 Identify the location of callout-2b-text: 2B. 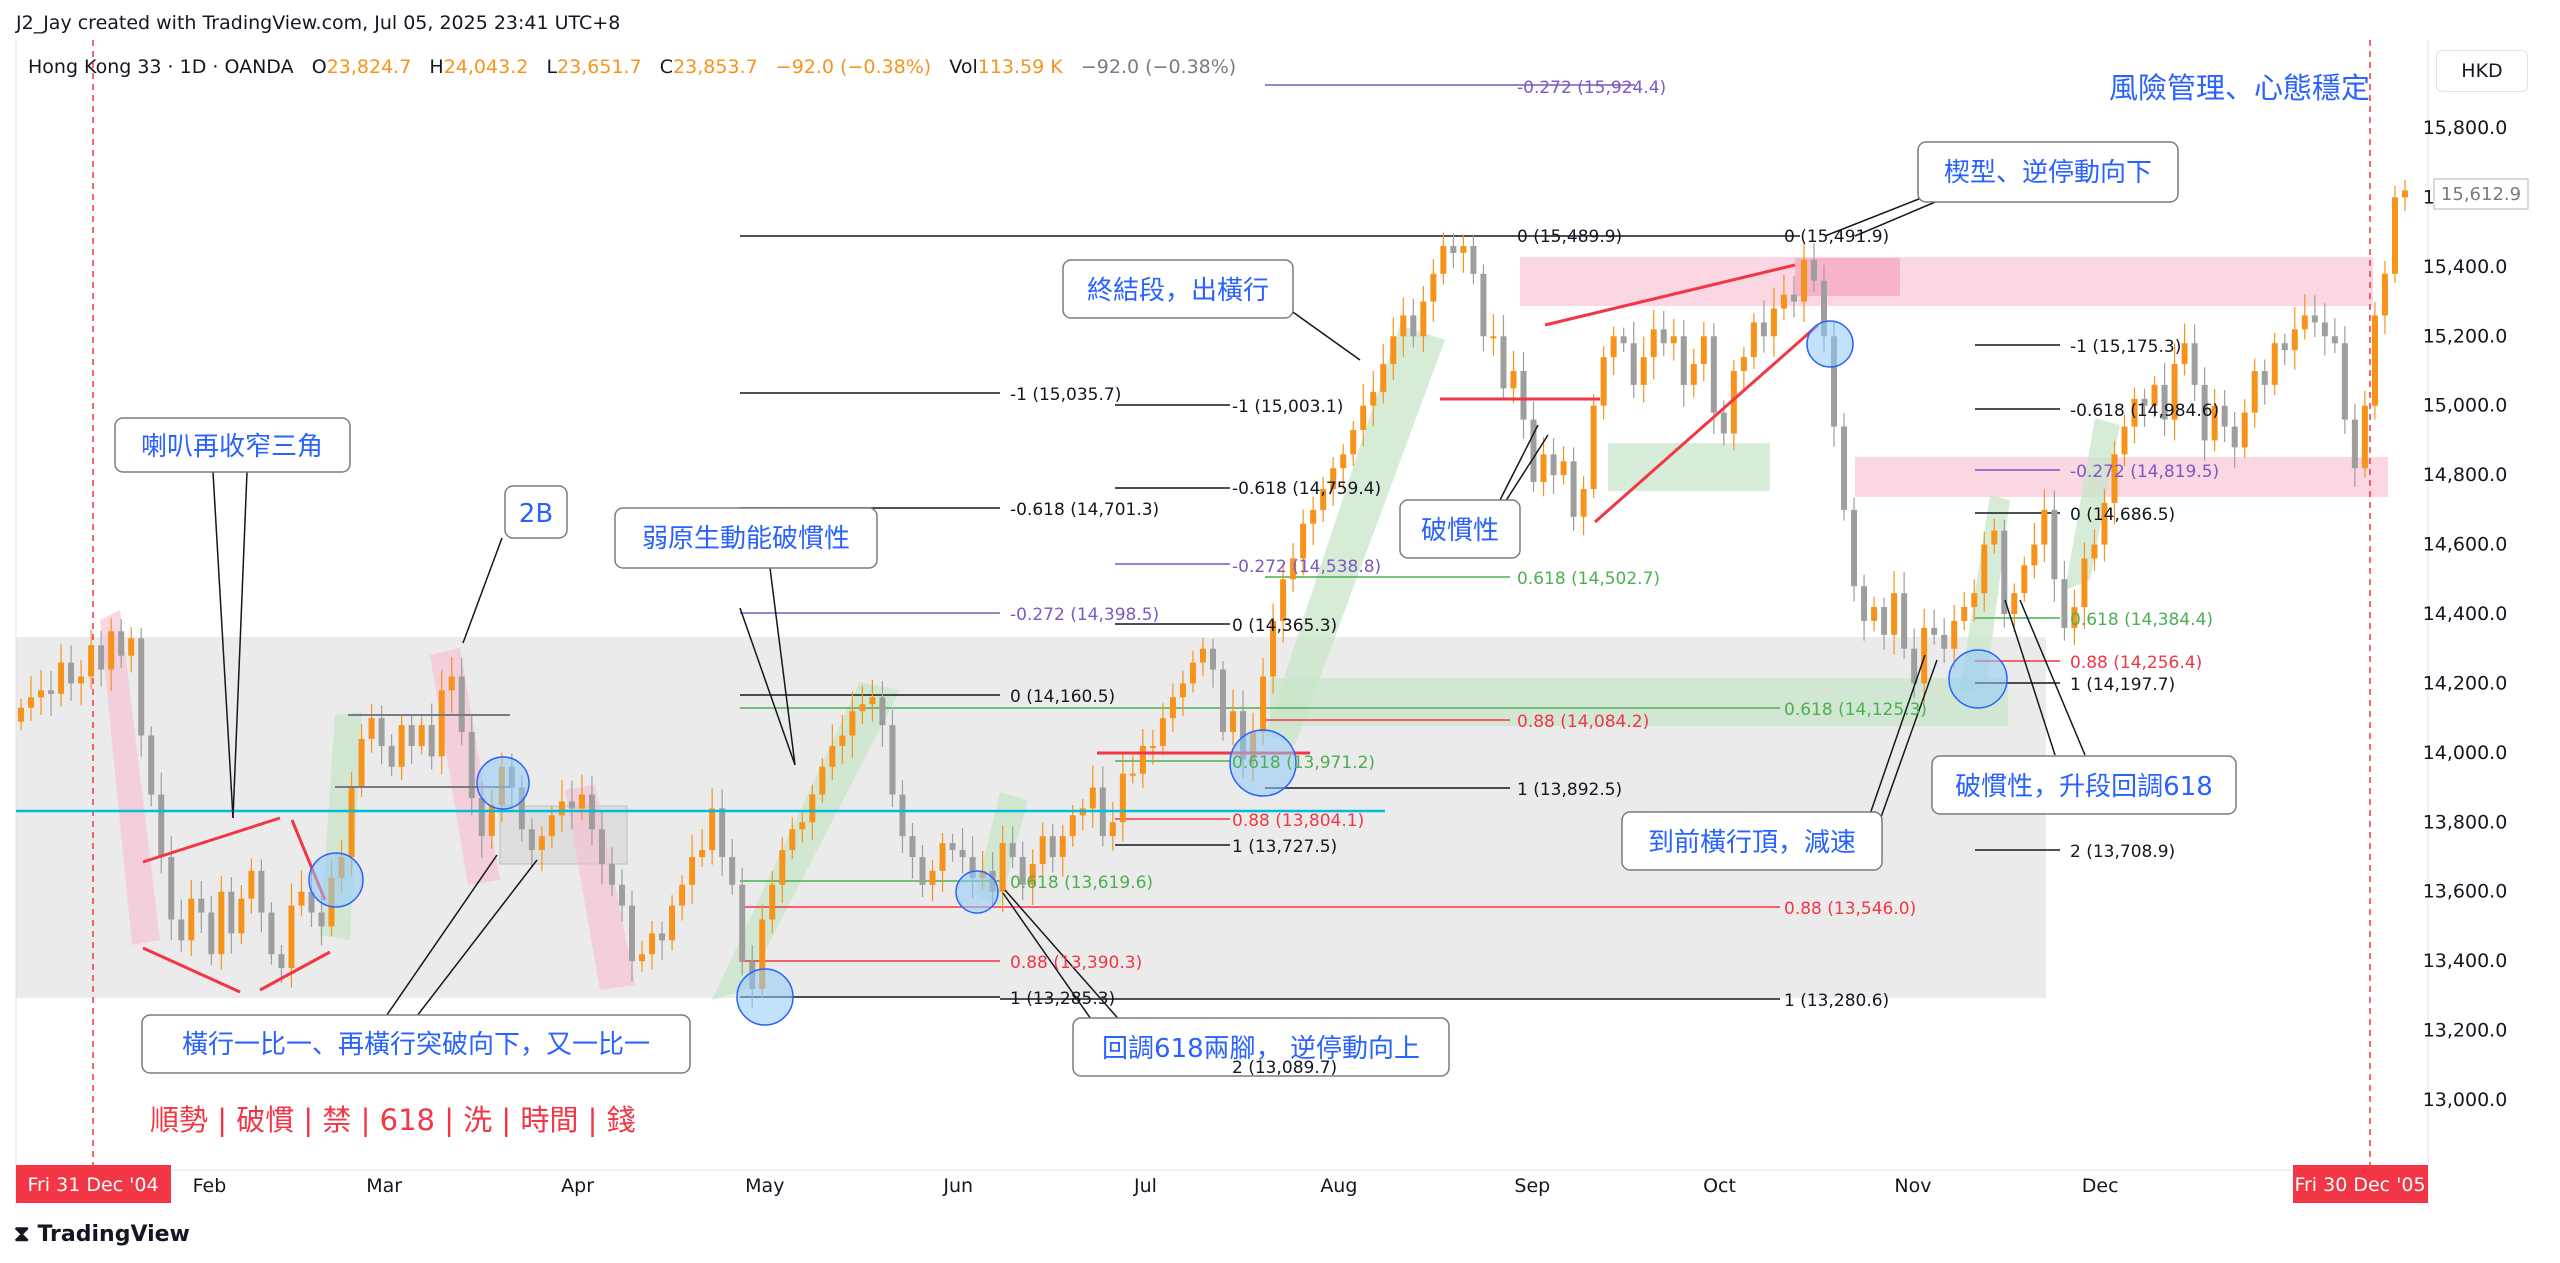
(536, 514).